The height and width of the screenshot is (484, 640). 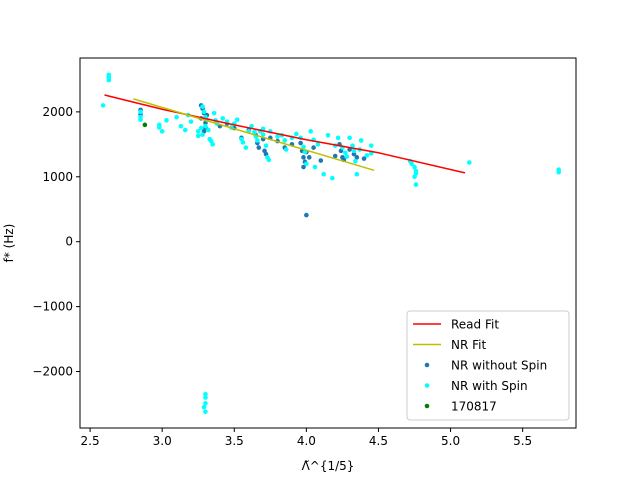 I want to click on fit-line-nr-fit, so click(x=254, y=135).